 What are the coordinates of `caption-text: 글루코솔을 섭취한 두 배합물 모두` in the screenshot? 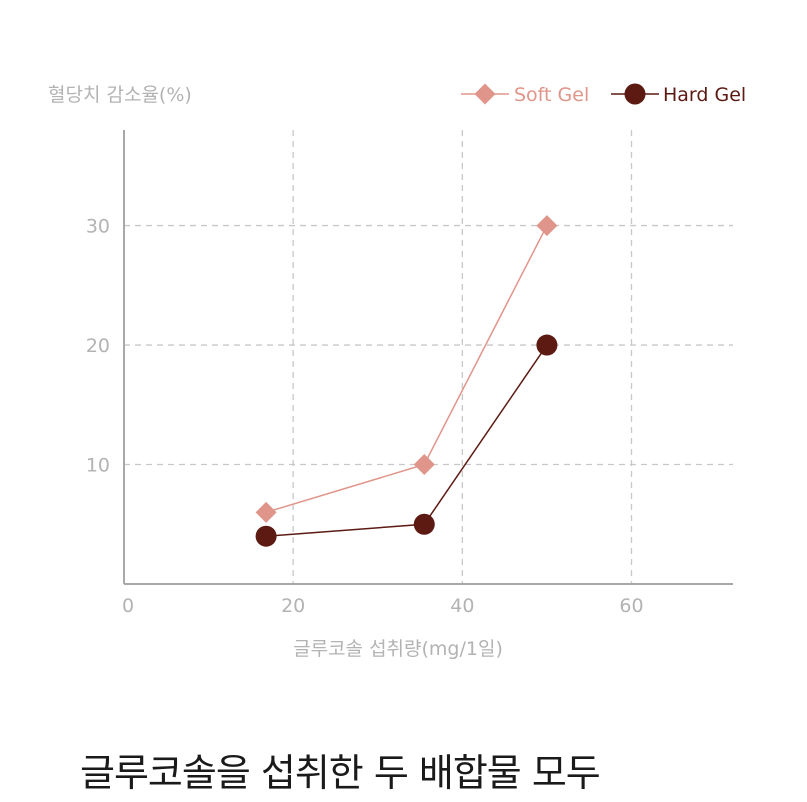 It's located at (340, 773).